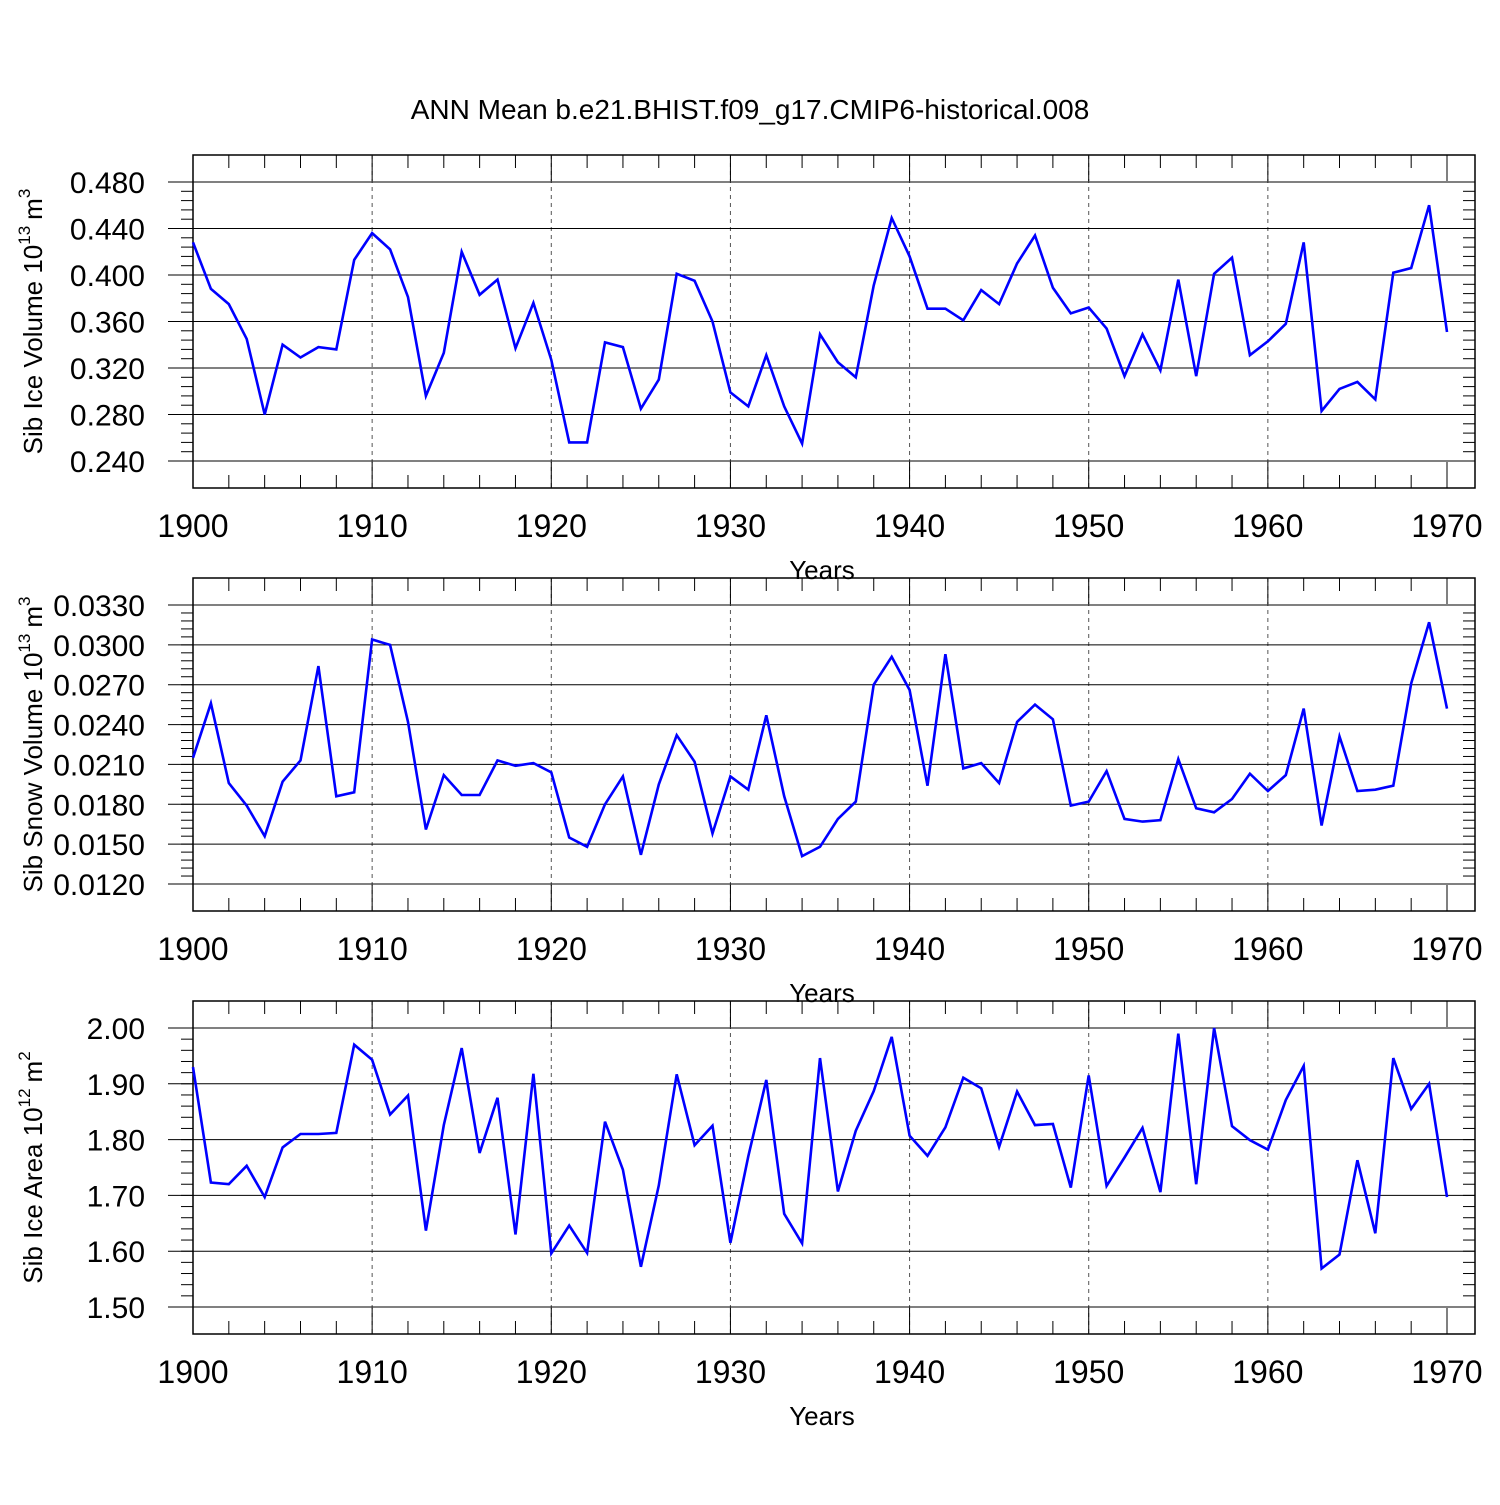 Image resolution: width=1500 pixels, height=1505 pixels. Describe the element at coordinates (116, 1252) in the screenshot. I see `y-tick-label: 1.60` at that location.